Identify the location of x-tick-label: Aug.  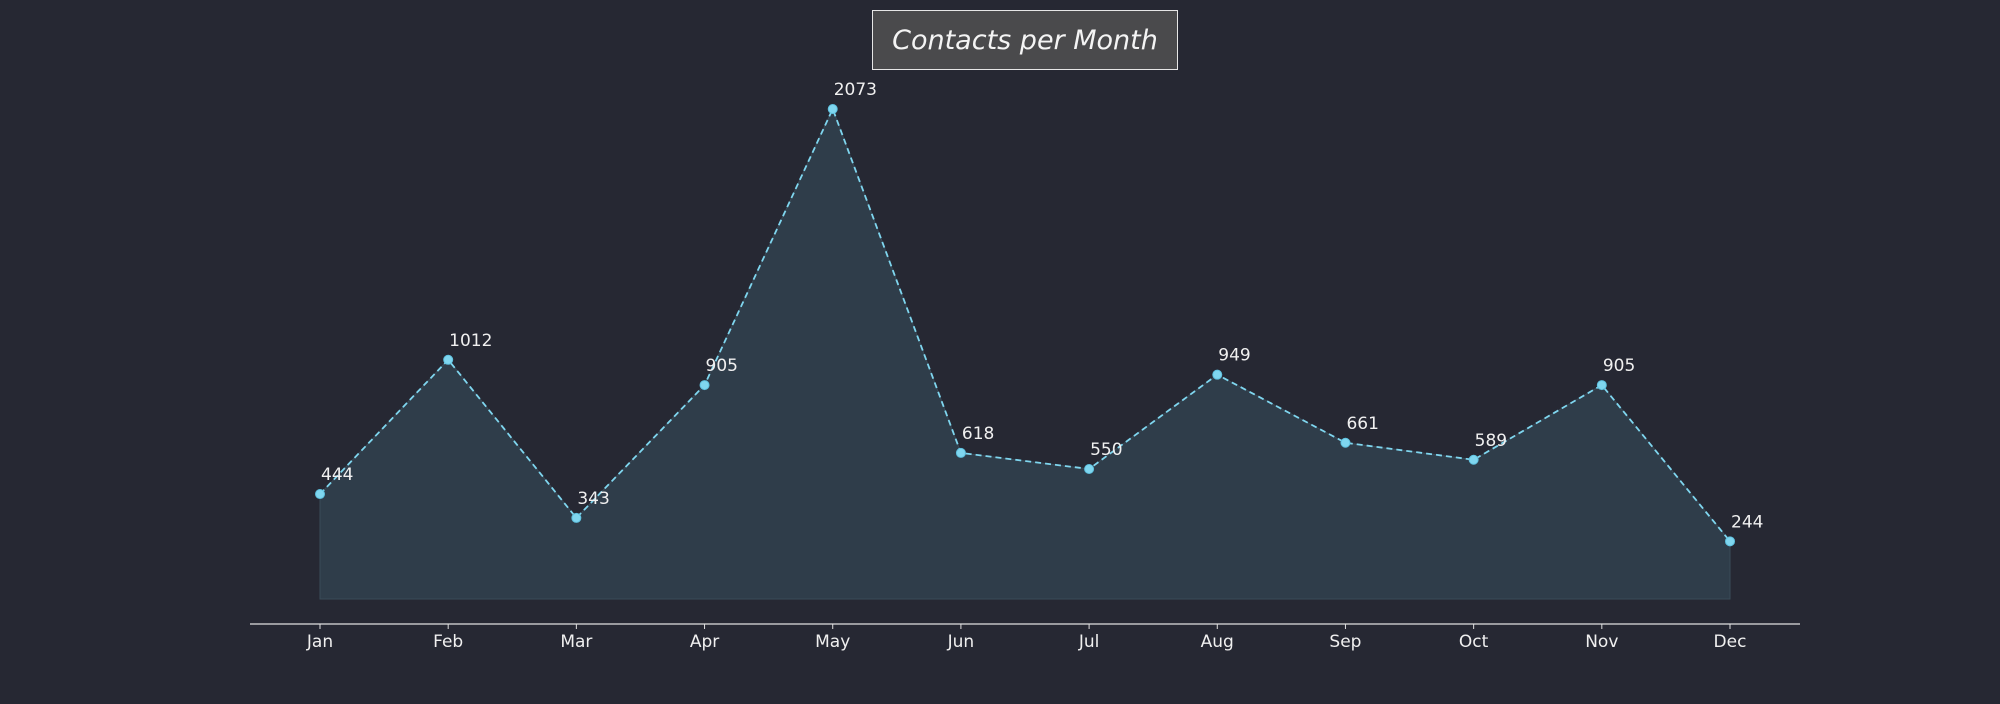
(1217, 642).